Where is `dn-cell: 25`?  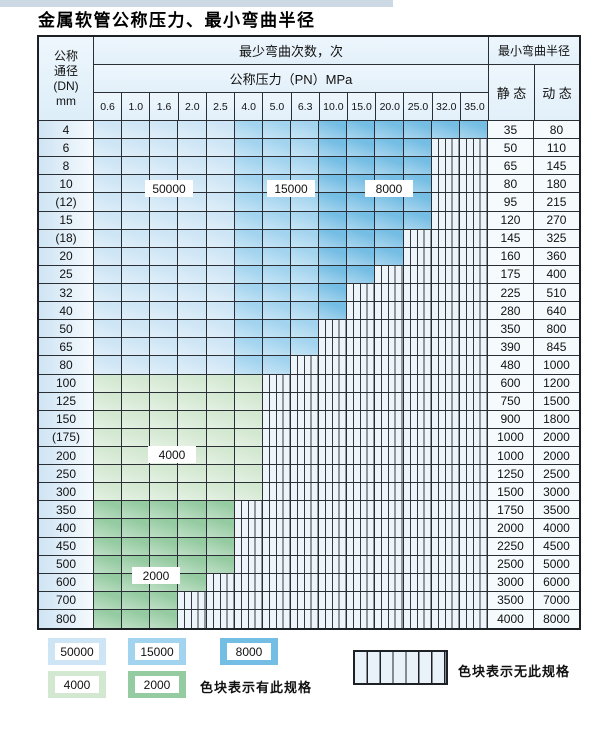
dn-cell: 25 is located at coordinates (66, 274).